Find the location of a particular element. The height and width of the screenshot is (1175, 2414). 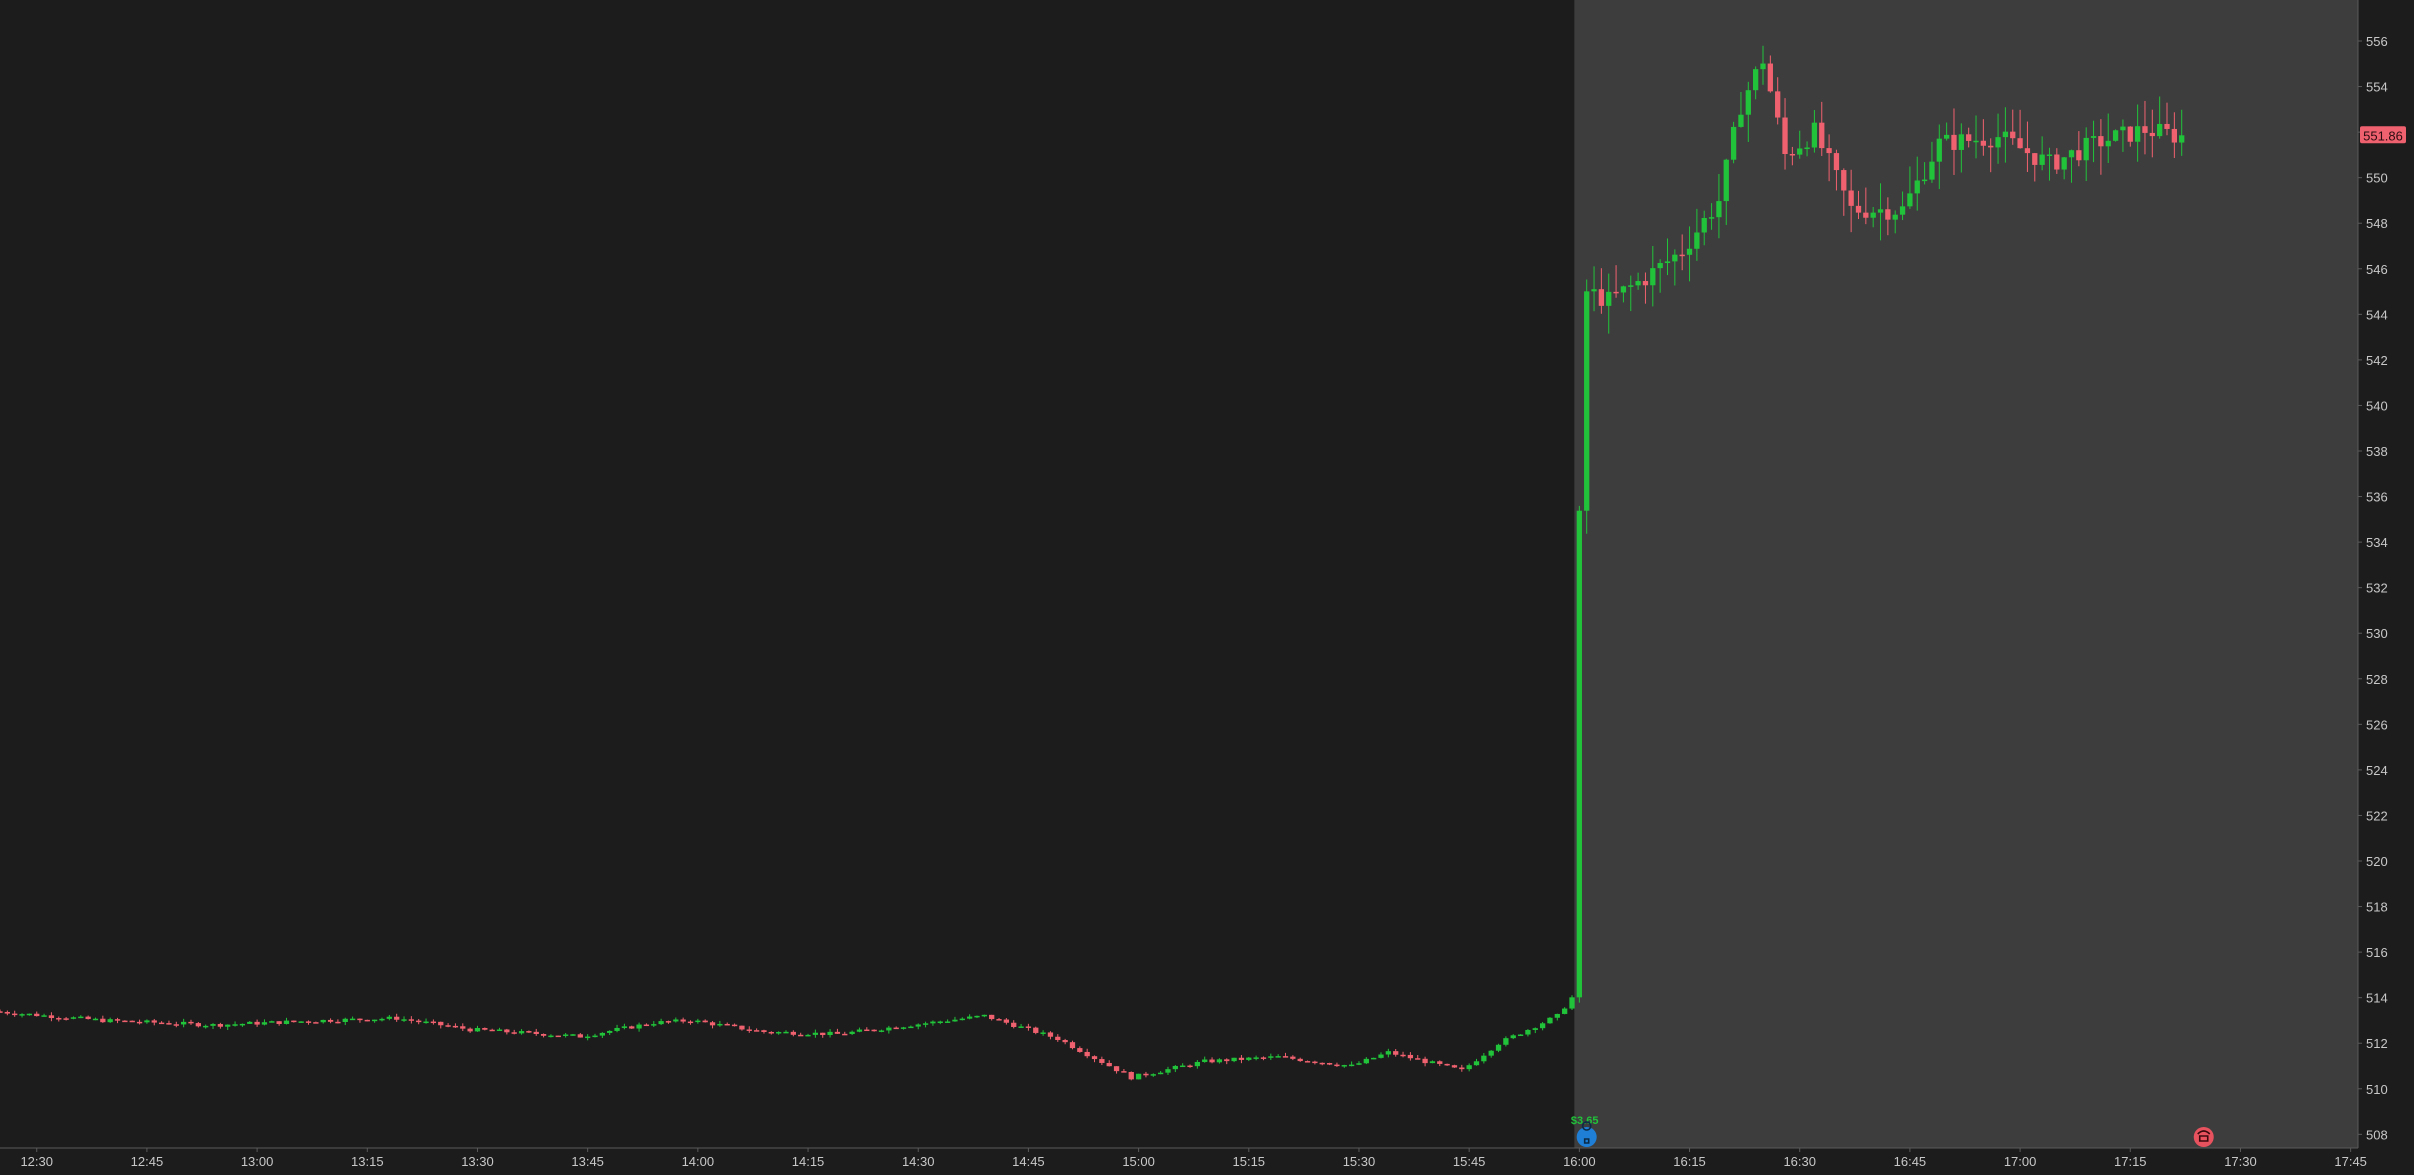

time-tick-label: 15:15 is located at coordinates (1249, 1161).